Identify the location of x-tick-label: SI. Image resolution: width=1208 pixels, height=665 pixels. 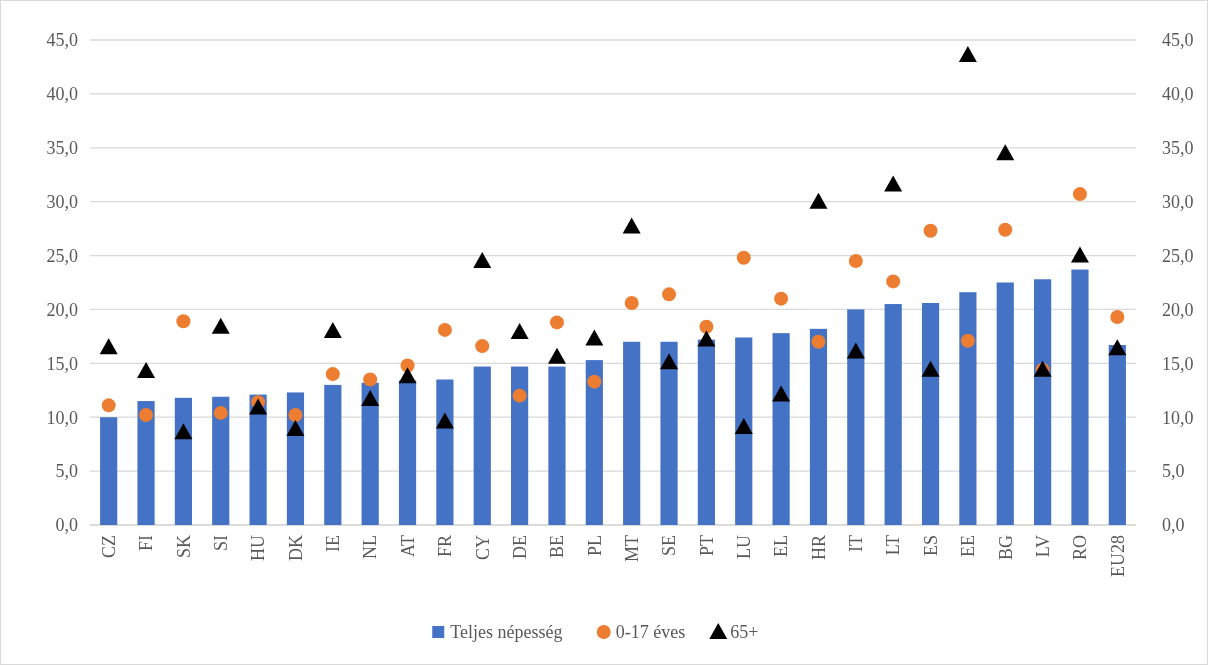
(221, 543).